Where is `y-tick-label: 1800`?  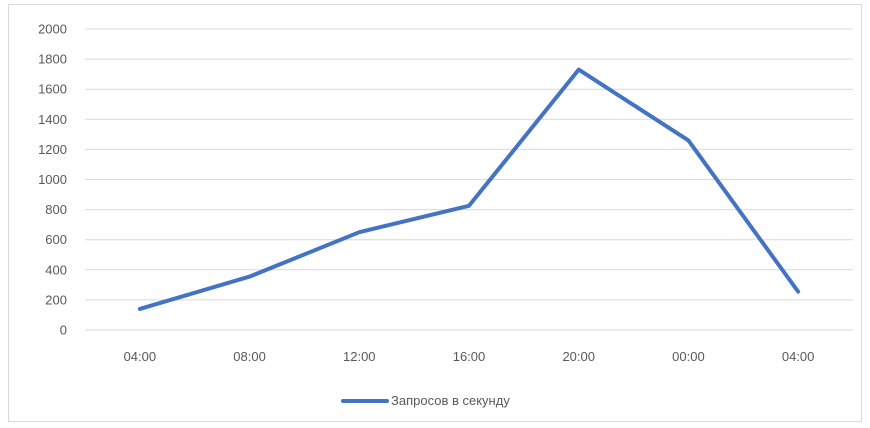
y-tick-label: 1800 is located at coordinates (52, 59).